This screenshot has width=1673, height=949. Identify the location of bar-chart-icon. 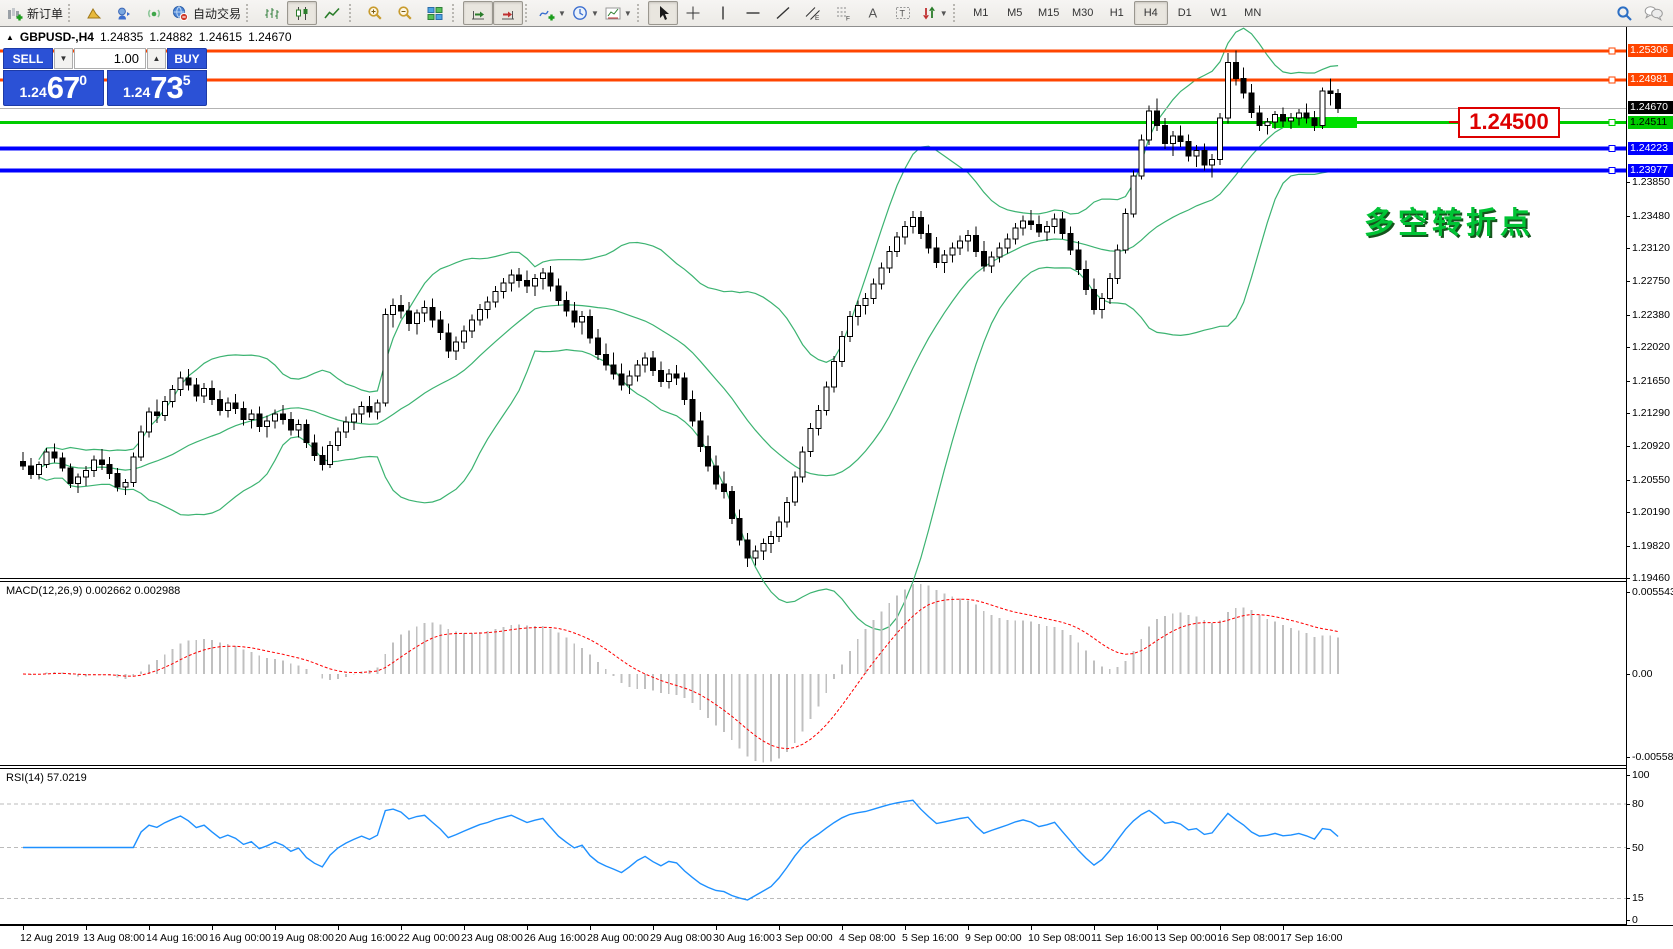
(272, 13).